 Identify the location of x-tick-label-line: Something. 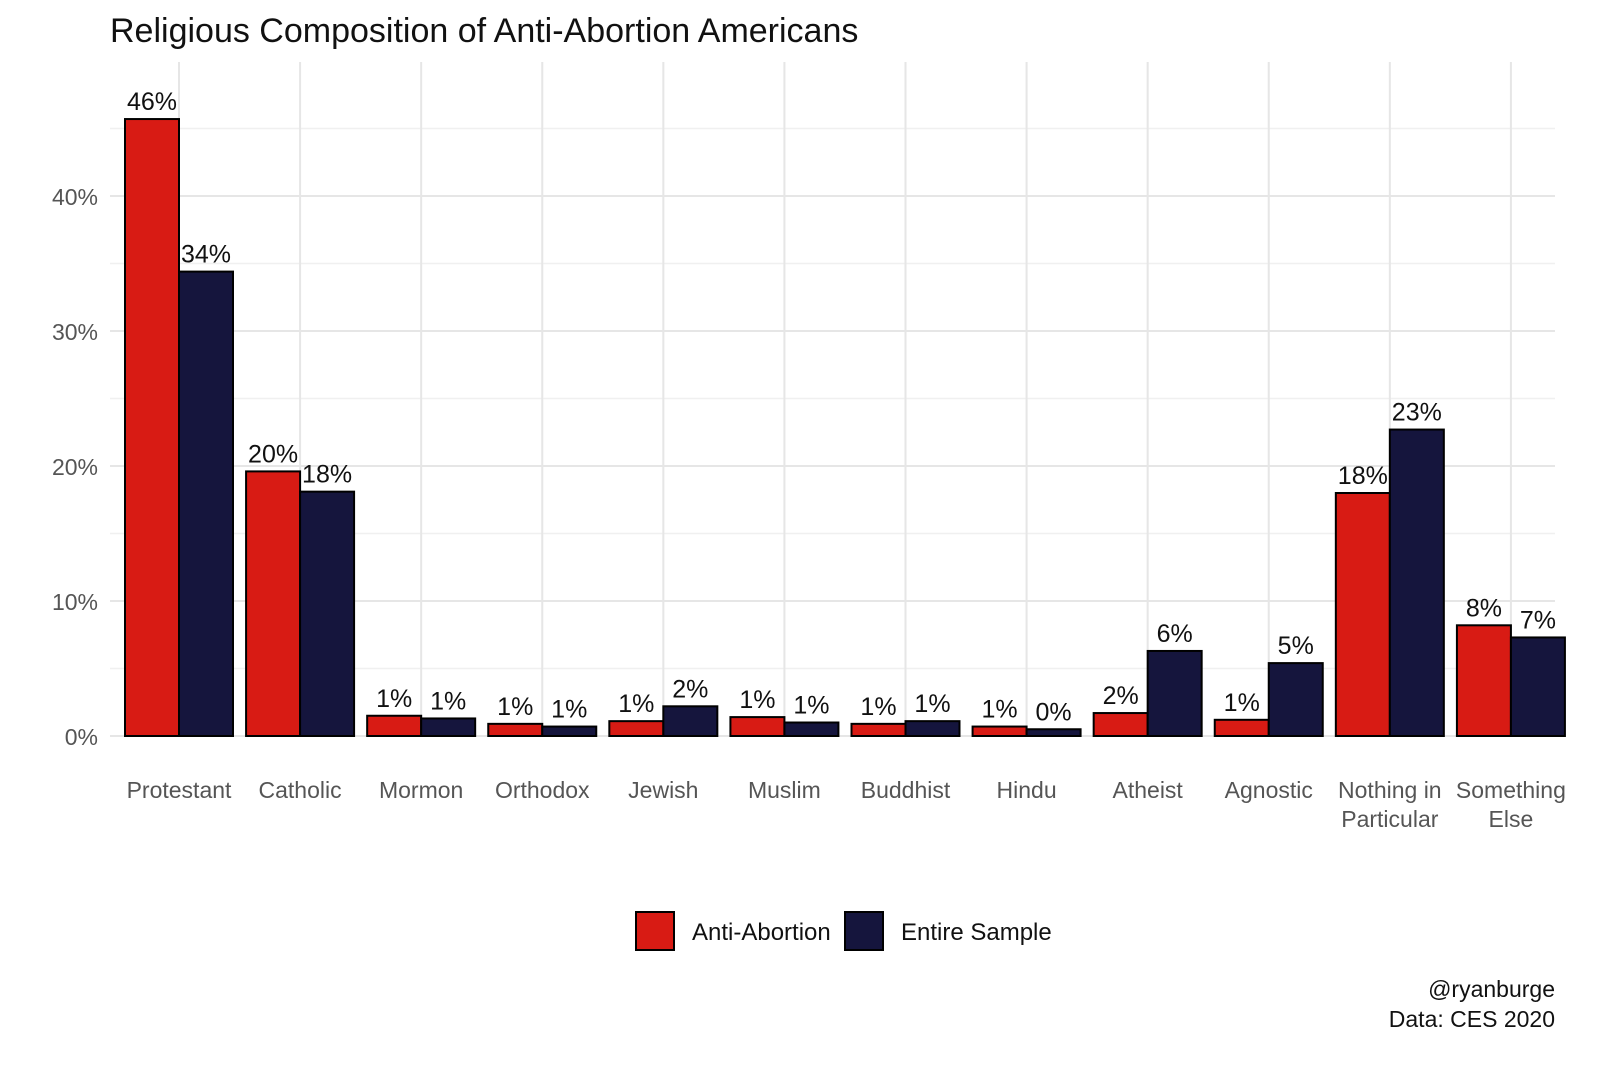
(1511, 790).